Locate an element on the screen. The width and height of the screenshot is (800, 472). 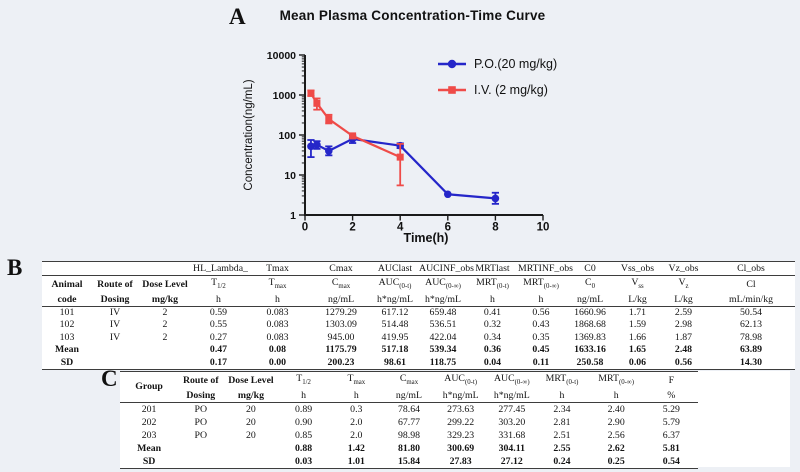
axes is located at coordinates (421, 137).